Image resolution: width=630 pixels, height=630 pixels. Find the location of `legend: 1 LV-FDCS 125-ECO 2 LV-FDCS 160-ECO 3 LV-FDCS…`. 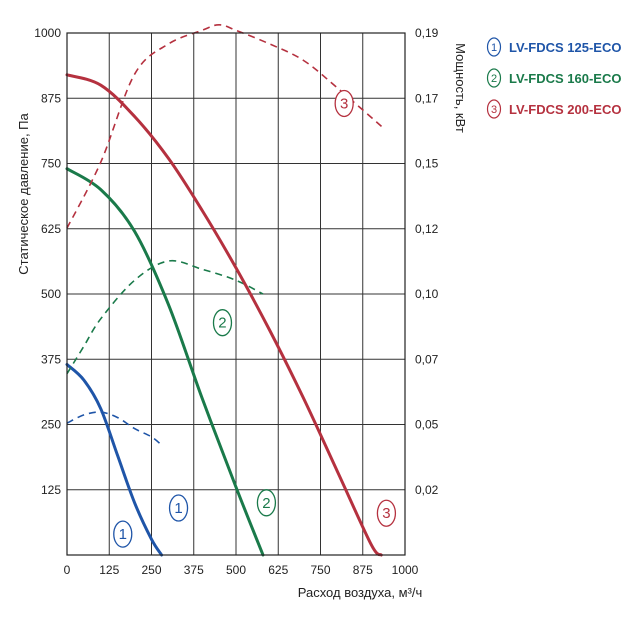

legend: 1 LV-FDCS 125-ECO 2 LV-FDCS 160-ECO 3 LV-FDCS… is located at coordinates (553, 78).